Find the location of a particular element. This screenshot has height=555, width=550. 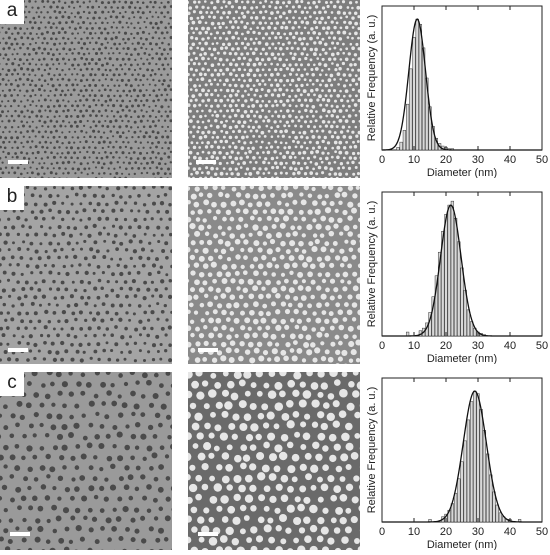

sem-image-c-left: c is located at coordinates (86, 461).